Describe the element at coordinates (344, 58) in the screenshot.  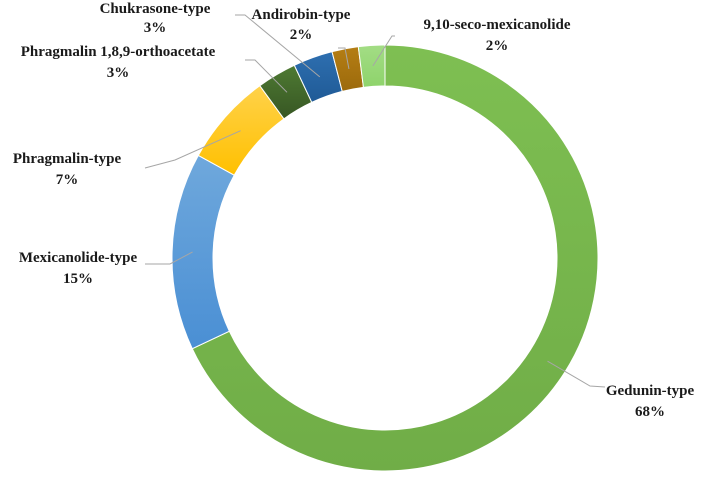
I see `leader-andirobin-type` at that location.